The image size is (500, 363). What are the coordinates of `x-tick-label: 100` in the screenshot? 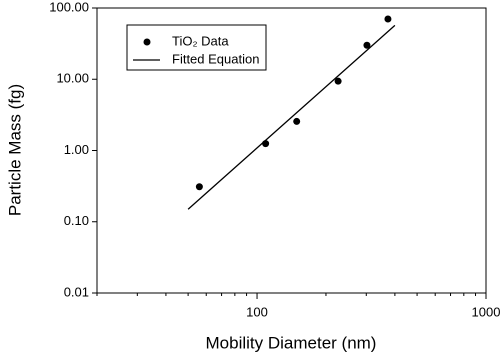 It's located at (257, 311).